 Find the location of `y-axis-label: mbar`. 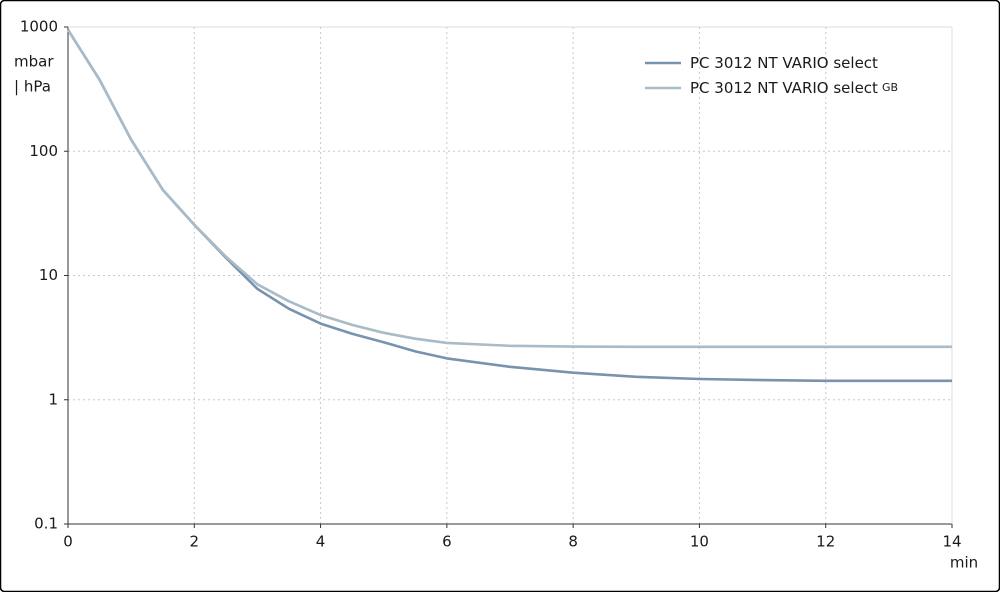

y-axis-label: mbar is located at coordinates (34, 62).